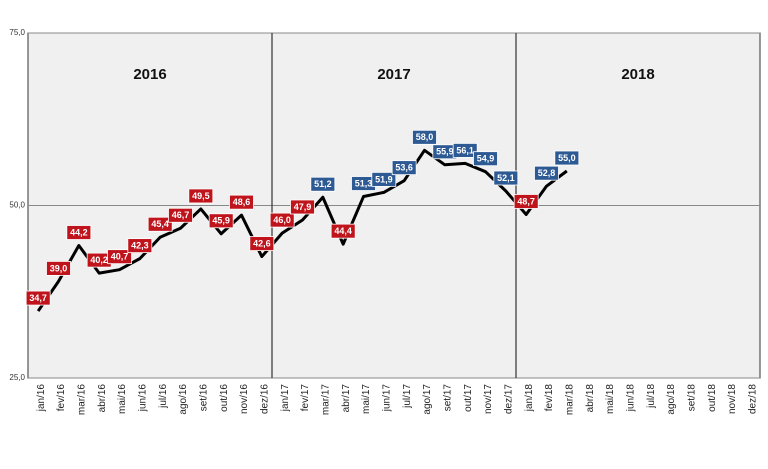 The image size is (768, 469). I want to click on x-tick-label: nov/18, so click(732, 399).